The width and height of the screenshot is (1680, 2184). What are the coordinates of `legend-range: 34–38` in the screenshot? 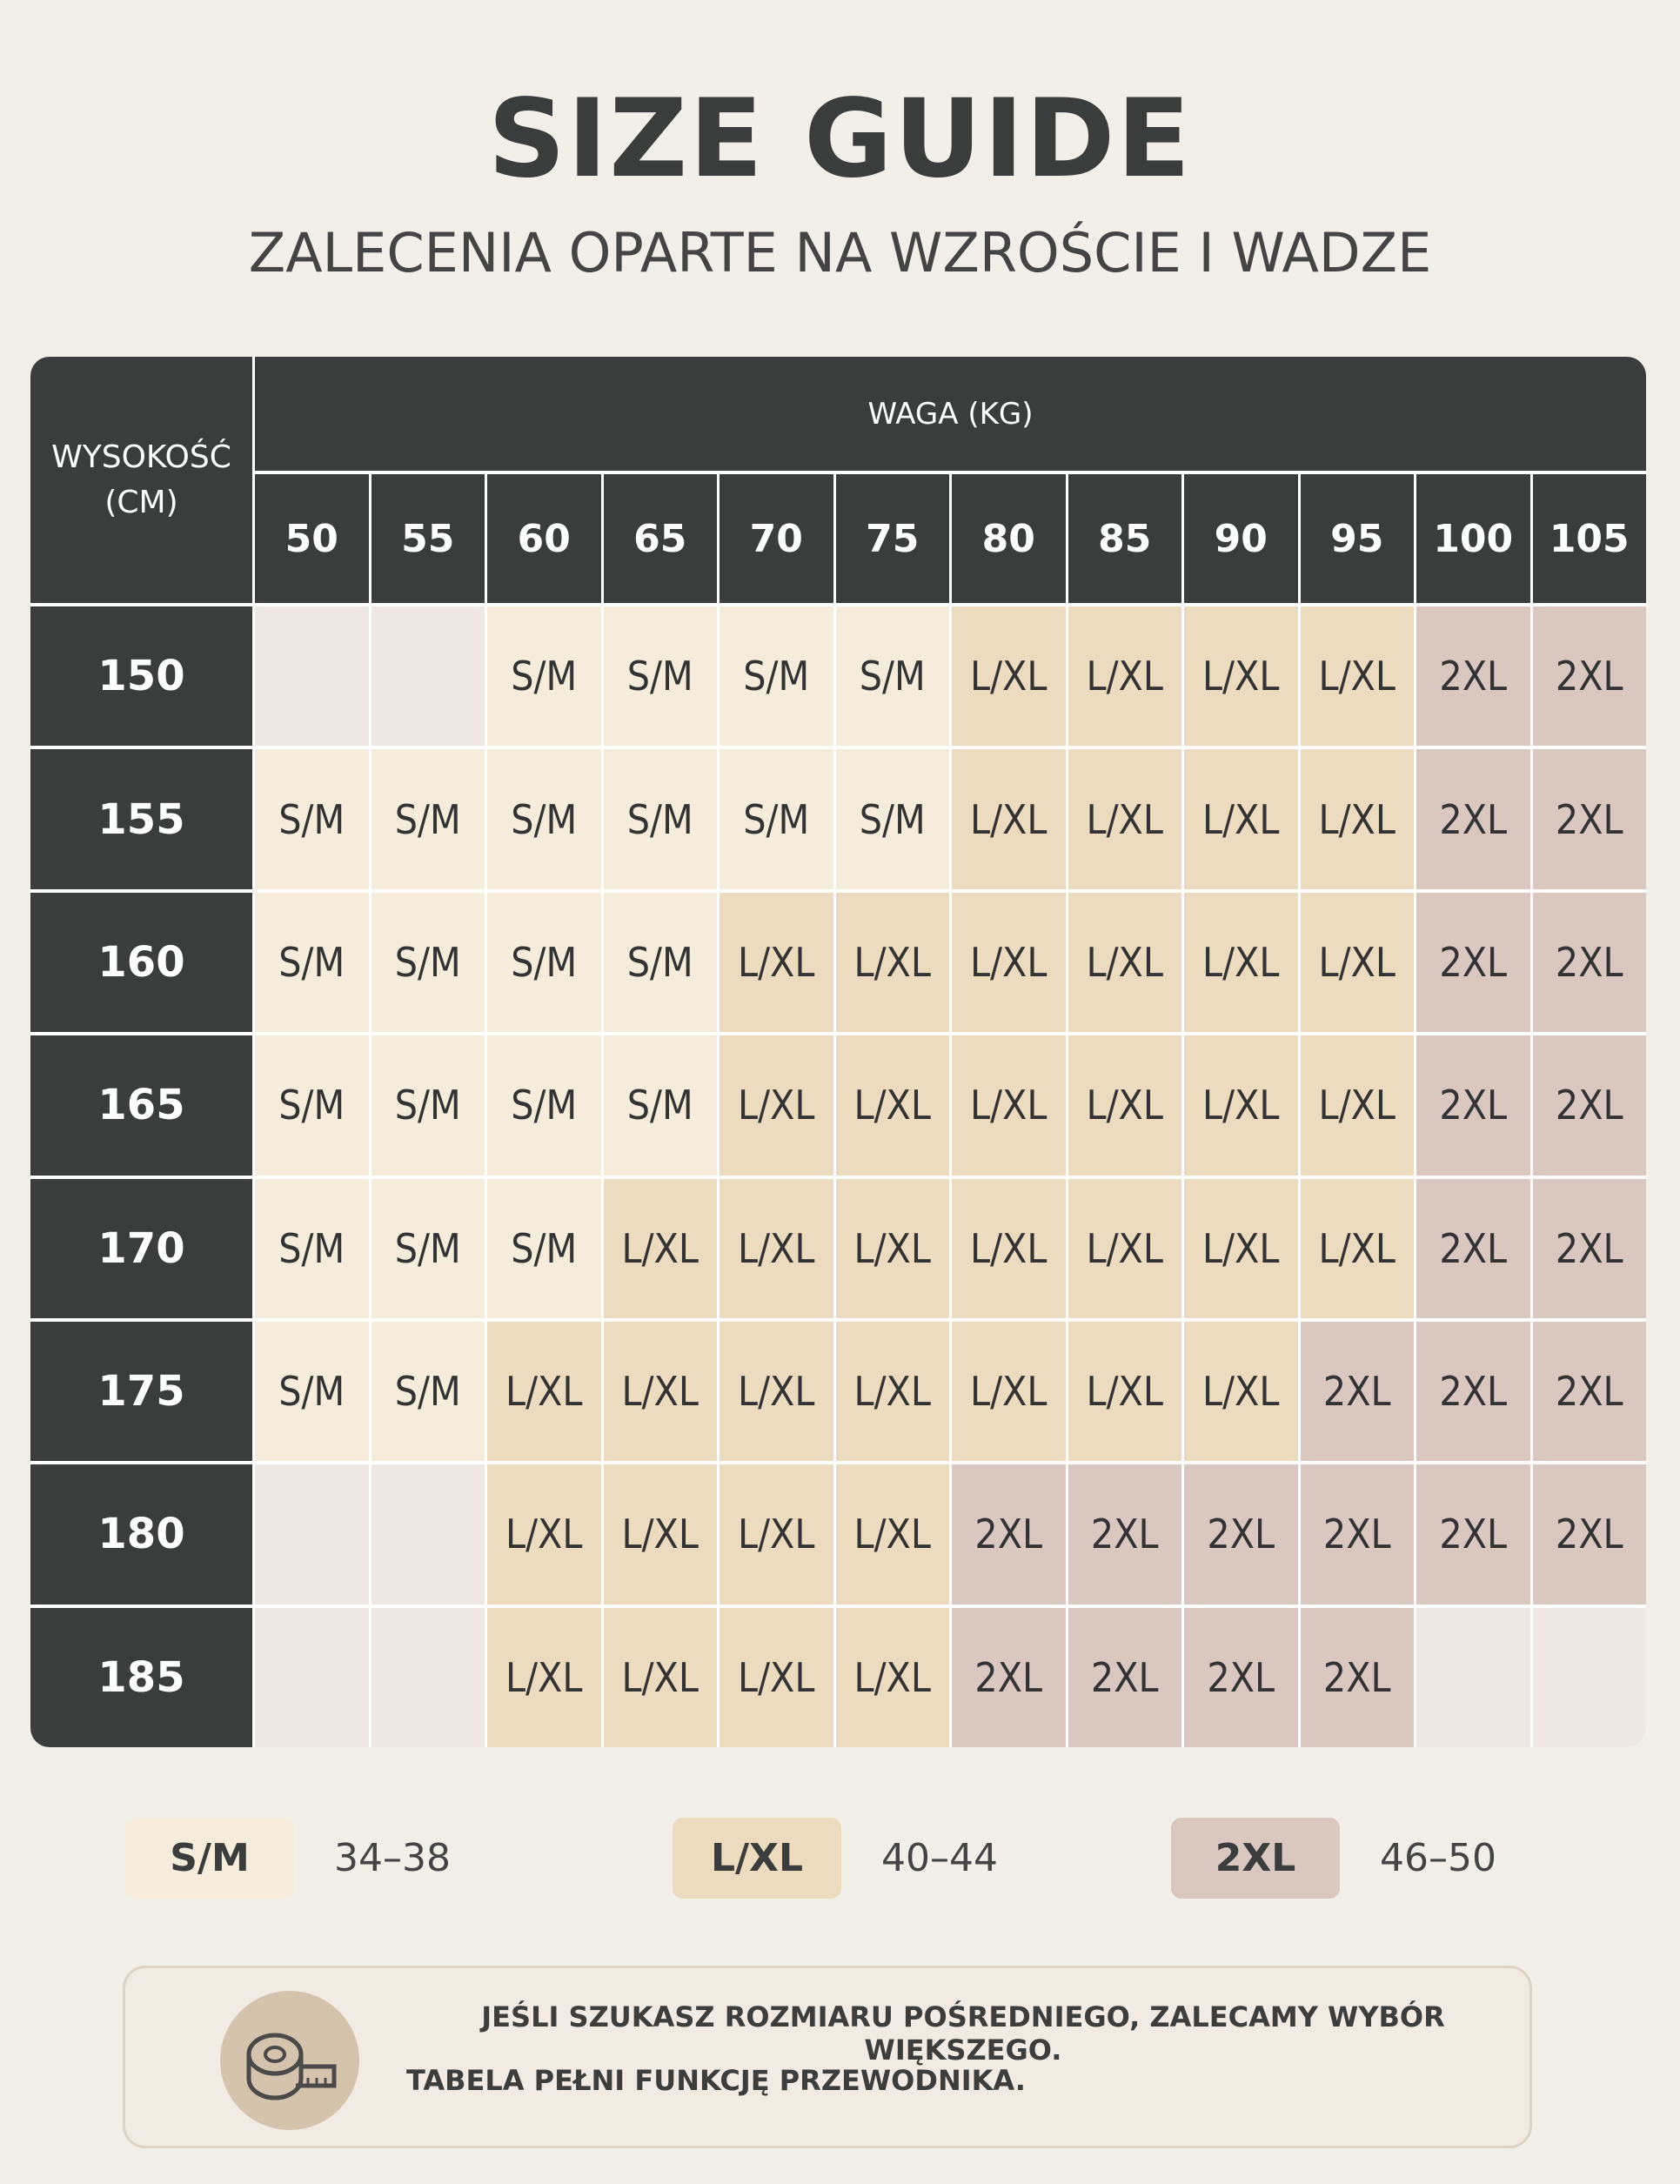 It's located at (392, 1858).